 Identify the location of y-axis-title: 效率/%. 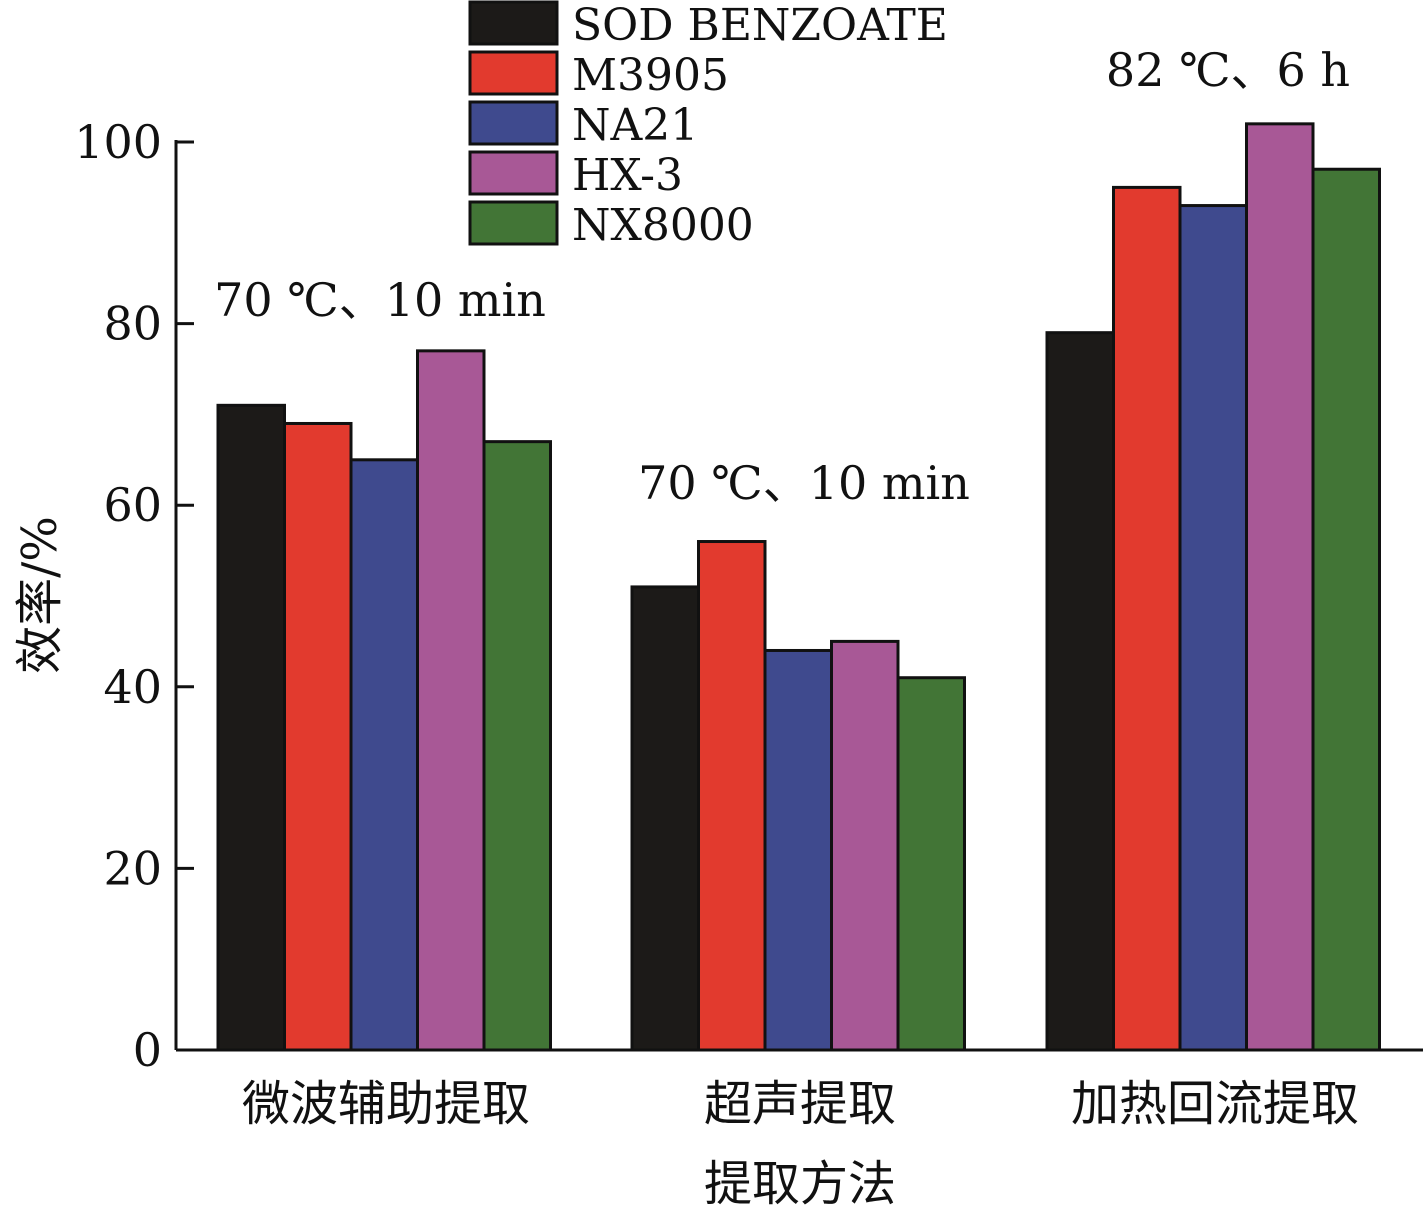
(40, 595).